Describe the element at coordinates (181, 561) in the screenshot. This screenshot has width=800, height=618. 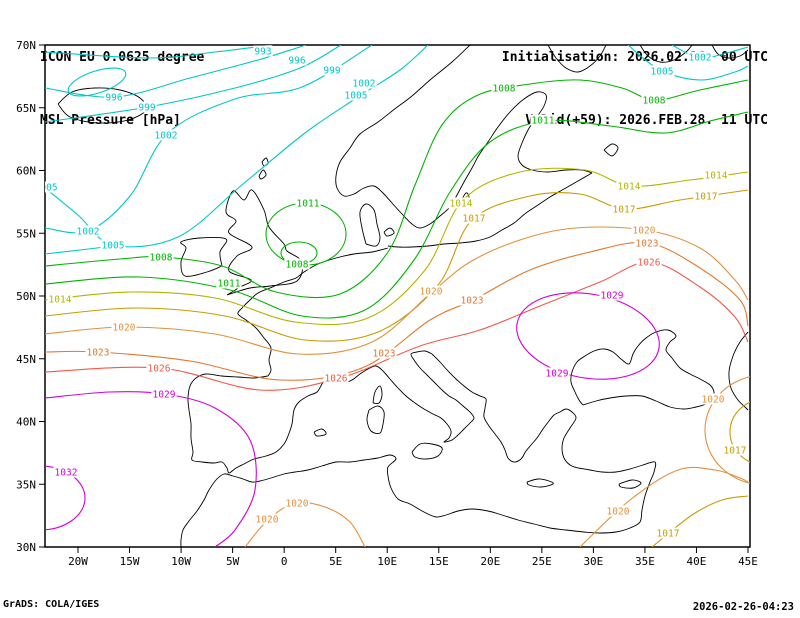
I see `lon-tick-label: 10W` at that location.